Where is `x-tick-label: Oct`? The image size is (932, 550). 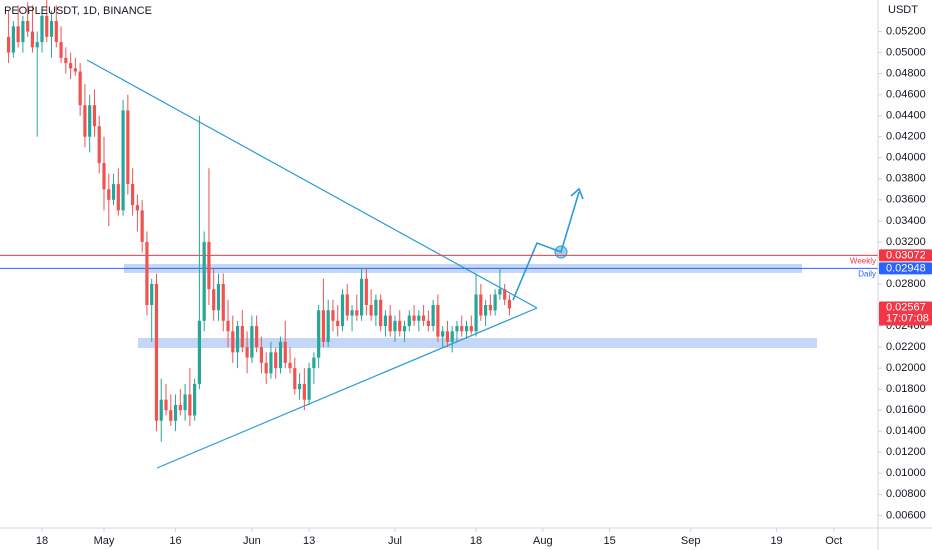 x-tick-label: Oct is located at coordinates (833, 541).